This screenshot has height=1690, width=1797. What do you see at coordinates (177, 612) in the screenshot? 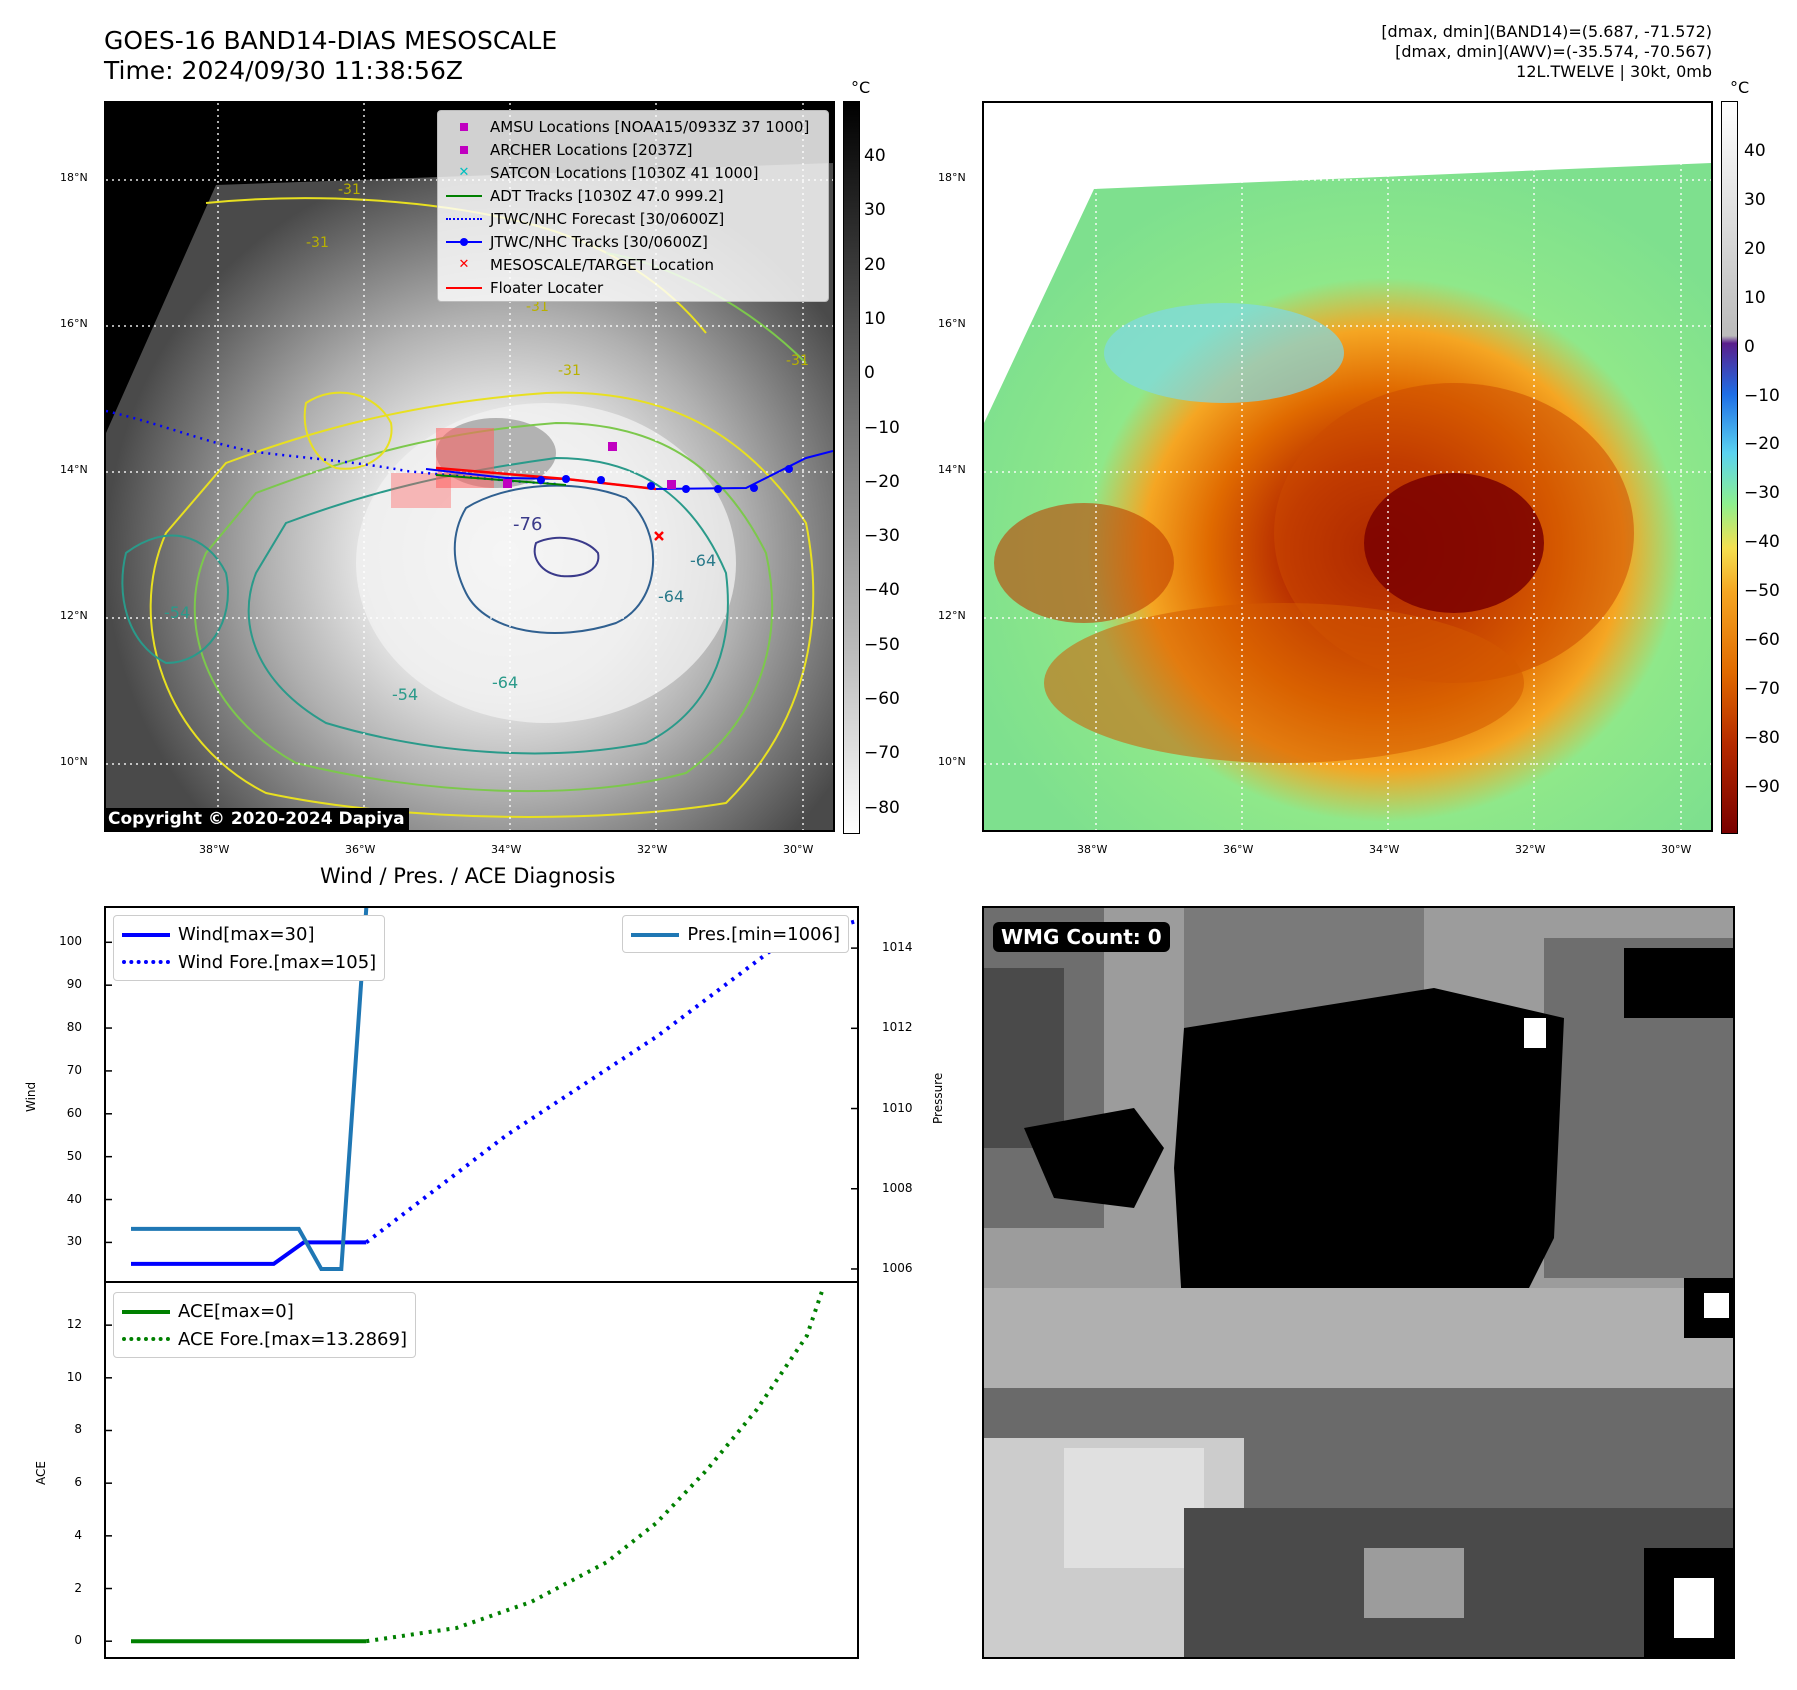
I see `contour-label: -54` at bounding box center [177, 612].